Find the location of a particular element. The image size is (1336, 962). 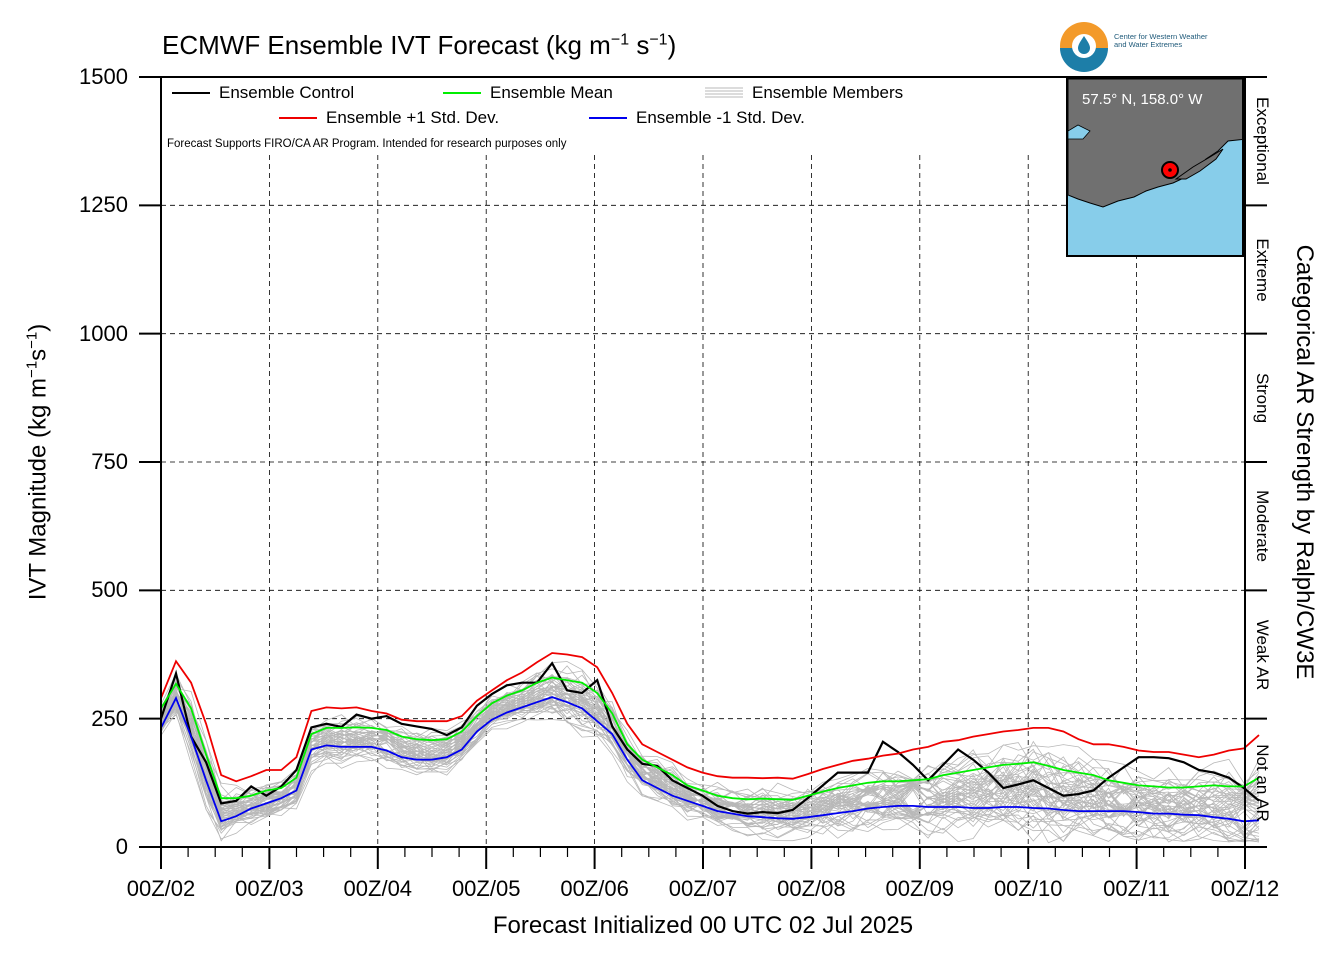

right-axis-label: Categorical AR Strength by Ralph/CW3E is located at coordinates (1304, 462).